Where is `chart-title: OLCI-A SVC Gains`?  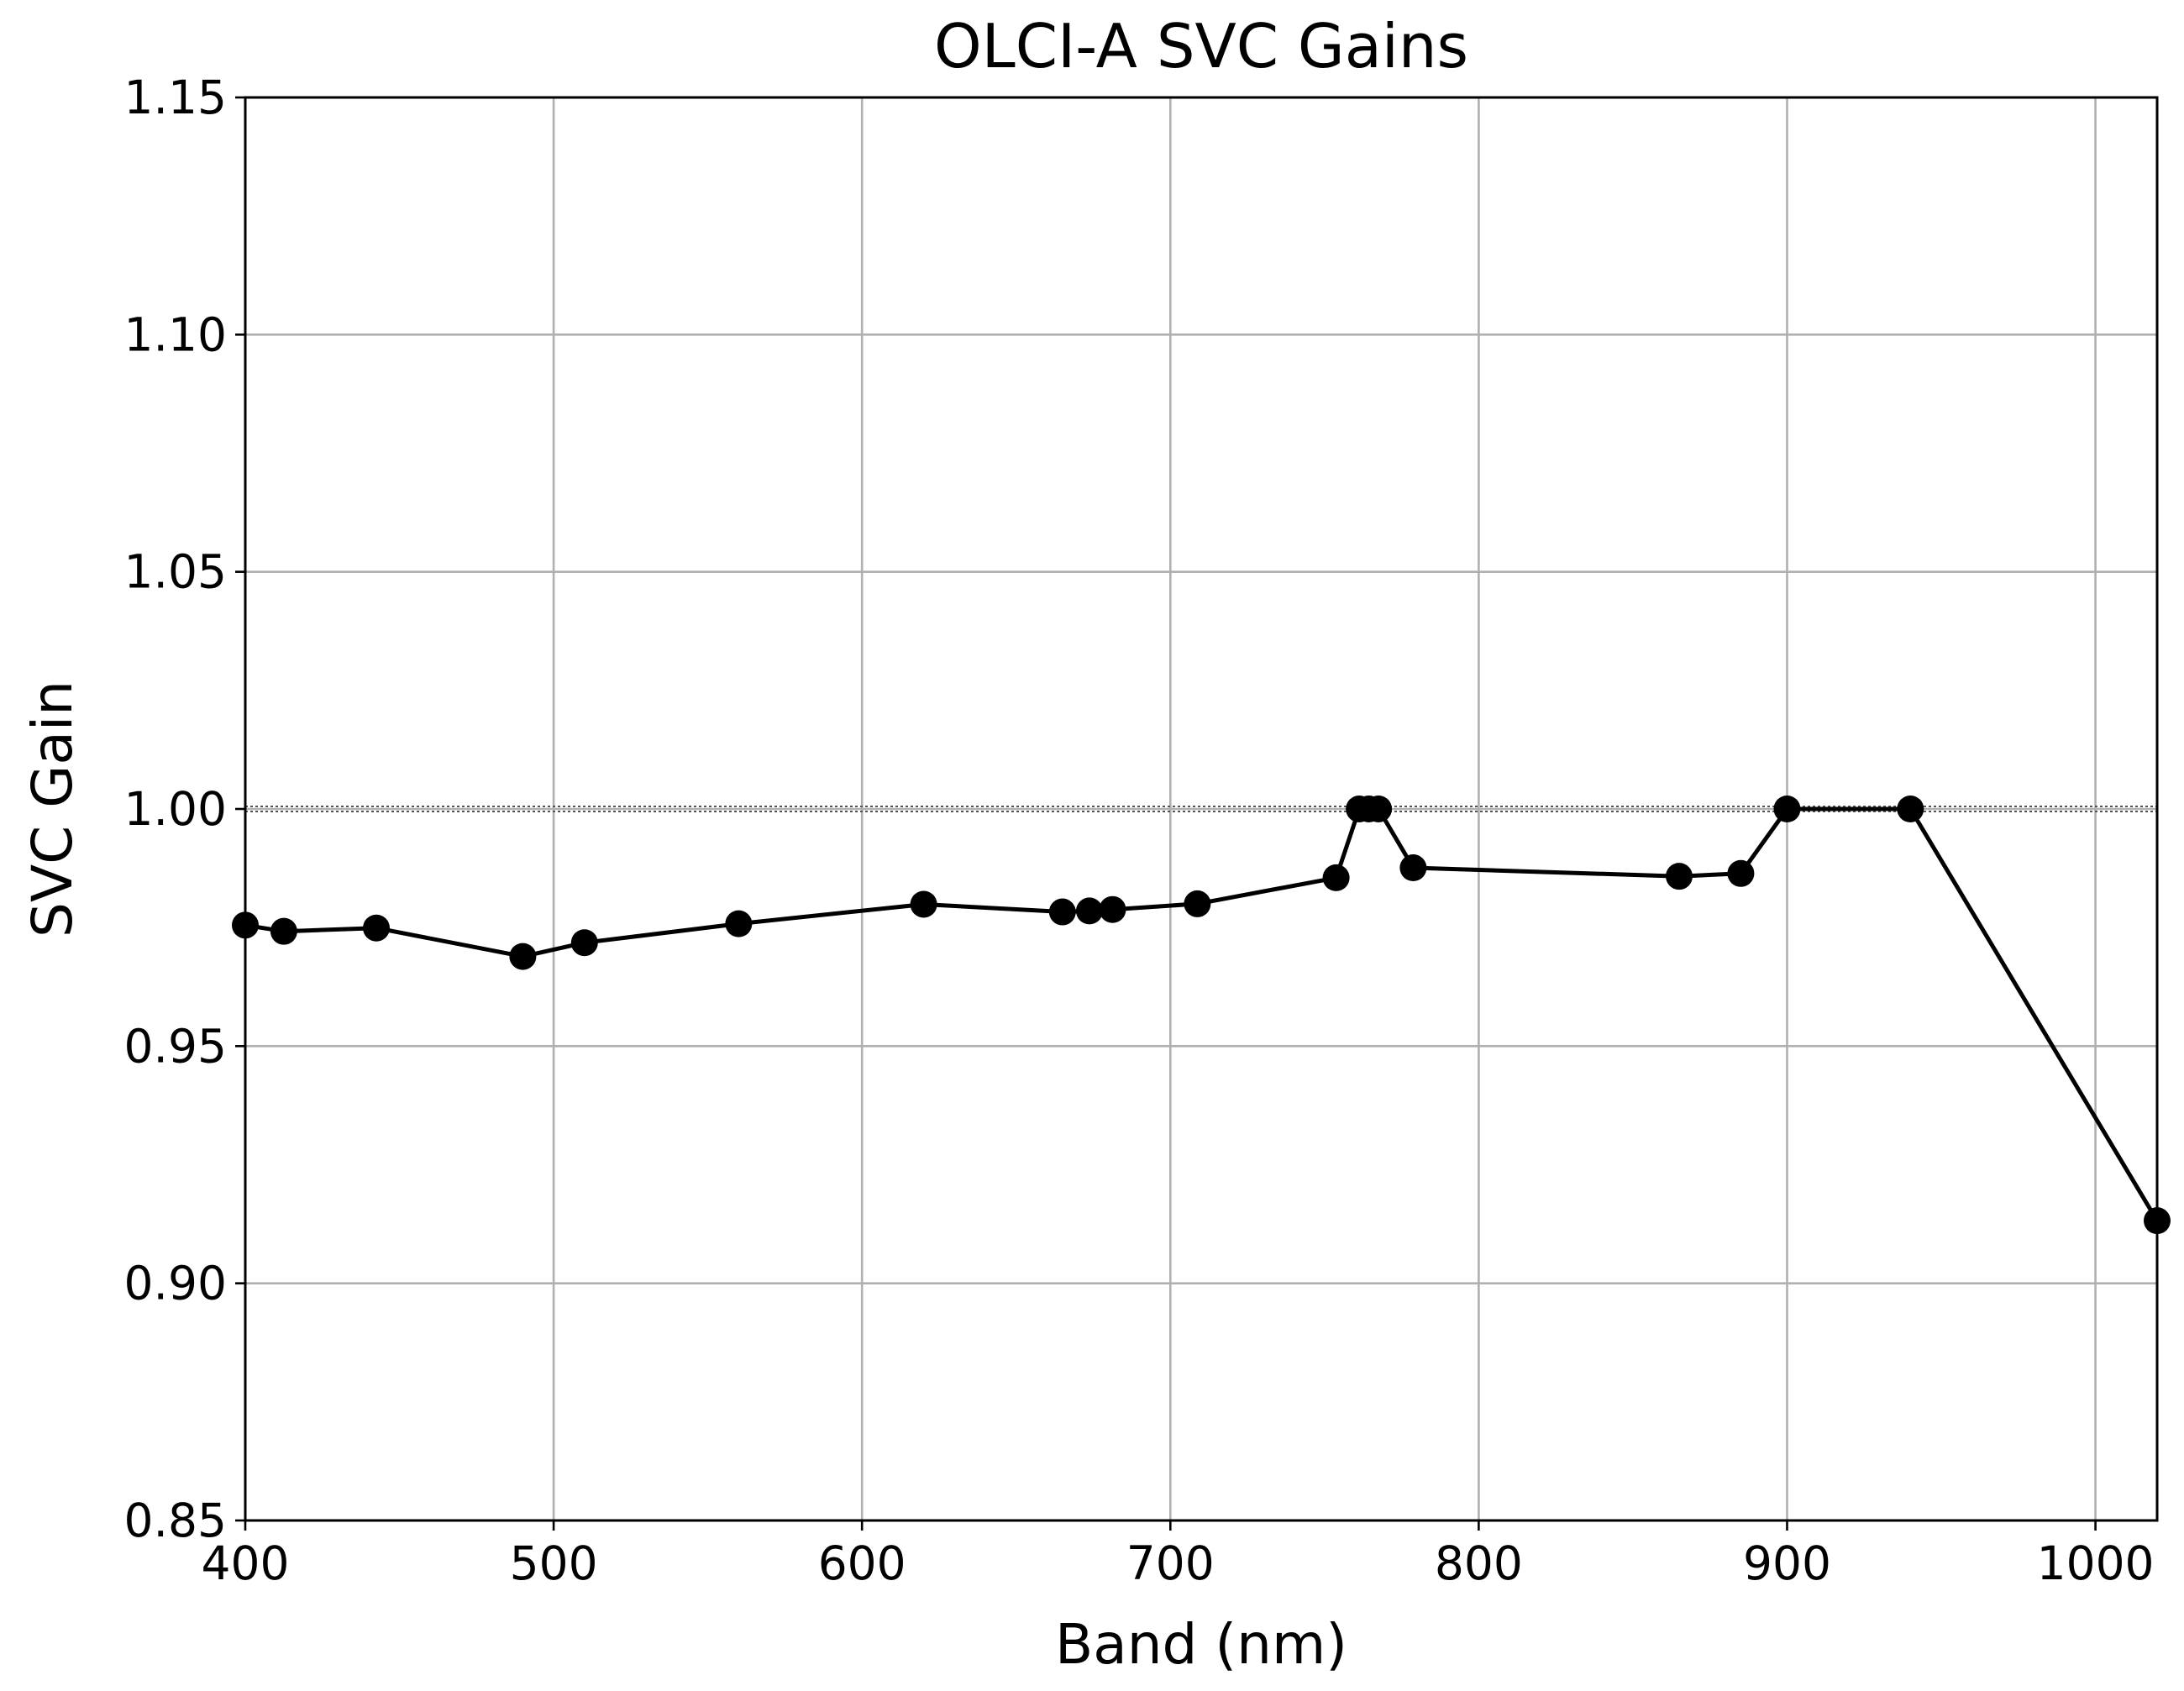
chart-title: OLCI-A SVC Gains is located at coordinates (1201, 46).